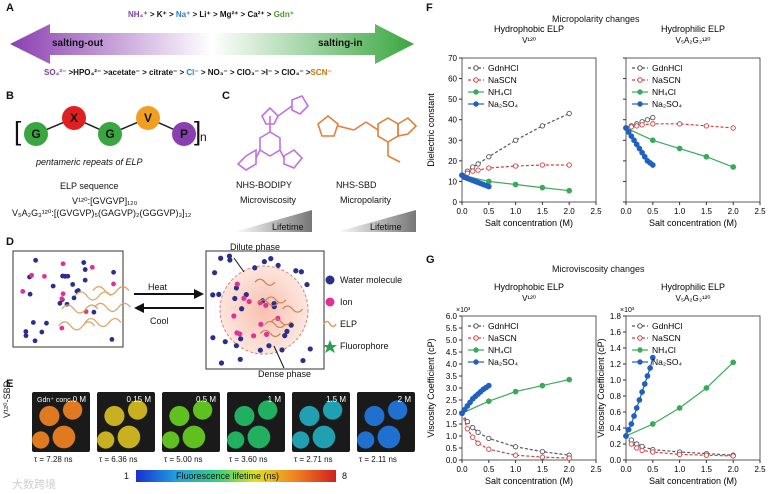 This screenshot has height=494, width=780. Describe the element at coordinates (55, 400) in the screenshot. I see `gdn-conc-label: Gdn⁺ conc.` at that location.